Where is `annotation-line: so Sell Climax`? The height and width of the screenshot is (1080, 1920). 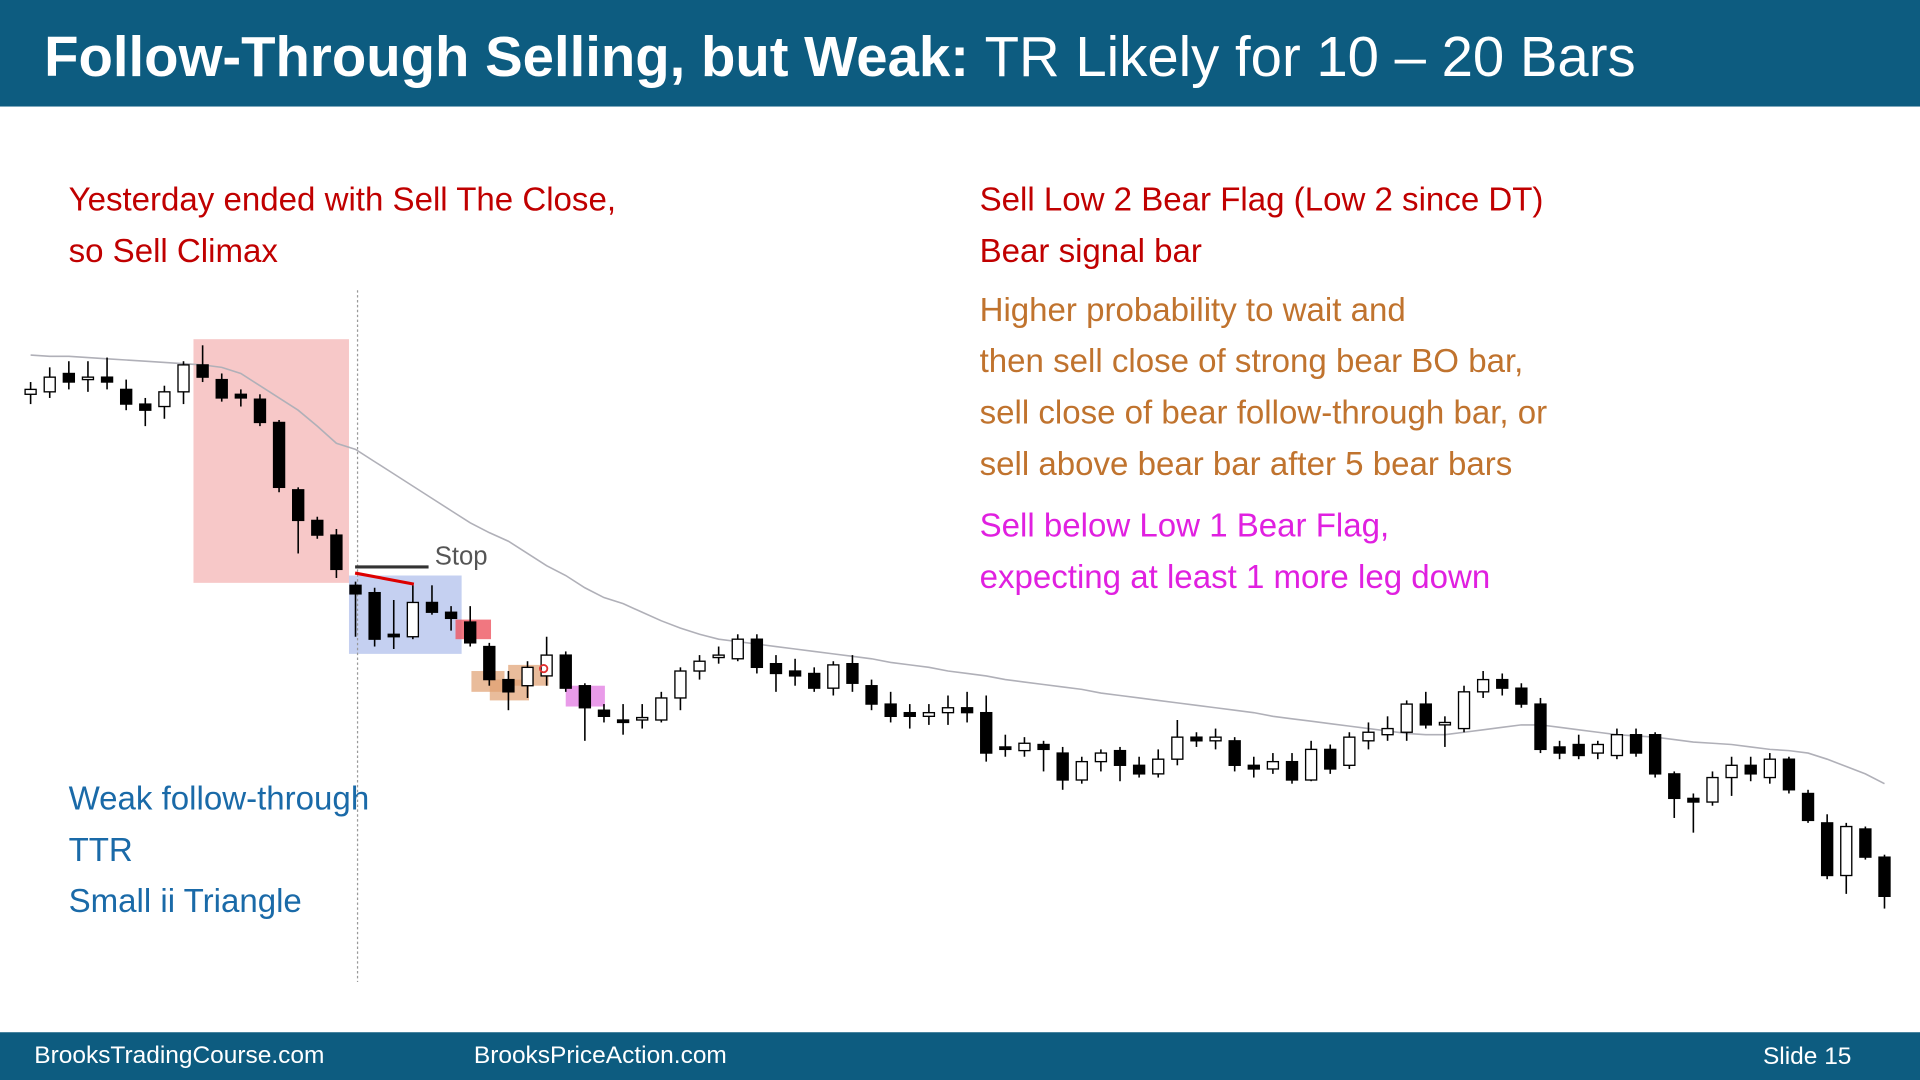 annotation-line: so Sell Climax is located at coordinates (174, 251).